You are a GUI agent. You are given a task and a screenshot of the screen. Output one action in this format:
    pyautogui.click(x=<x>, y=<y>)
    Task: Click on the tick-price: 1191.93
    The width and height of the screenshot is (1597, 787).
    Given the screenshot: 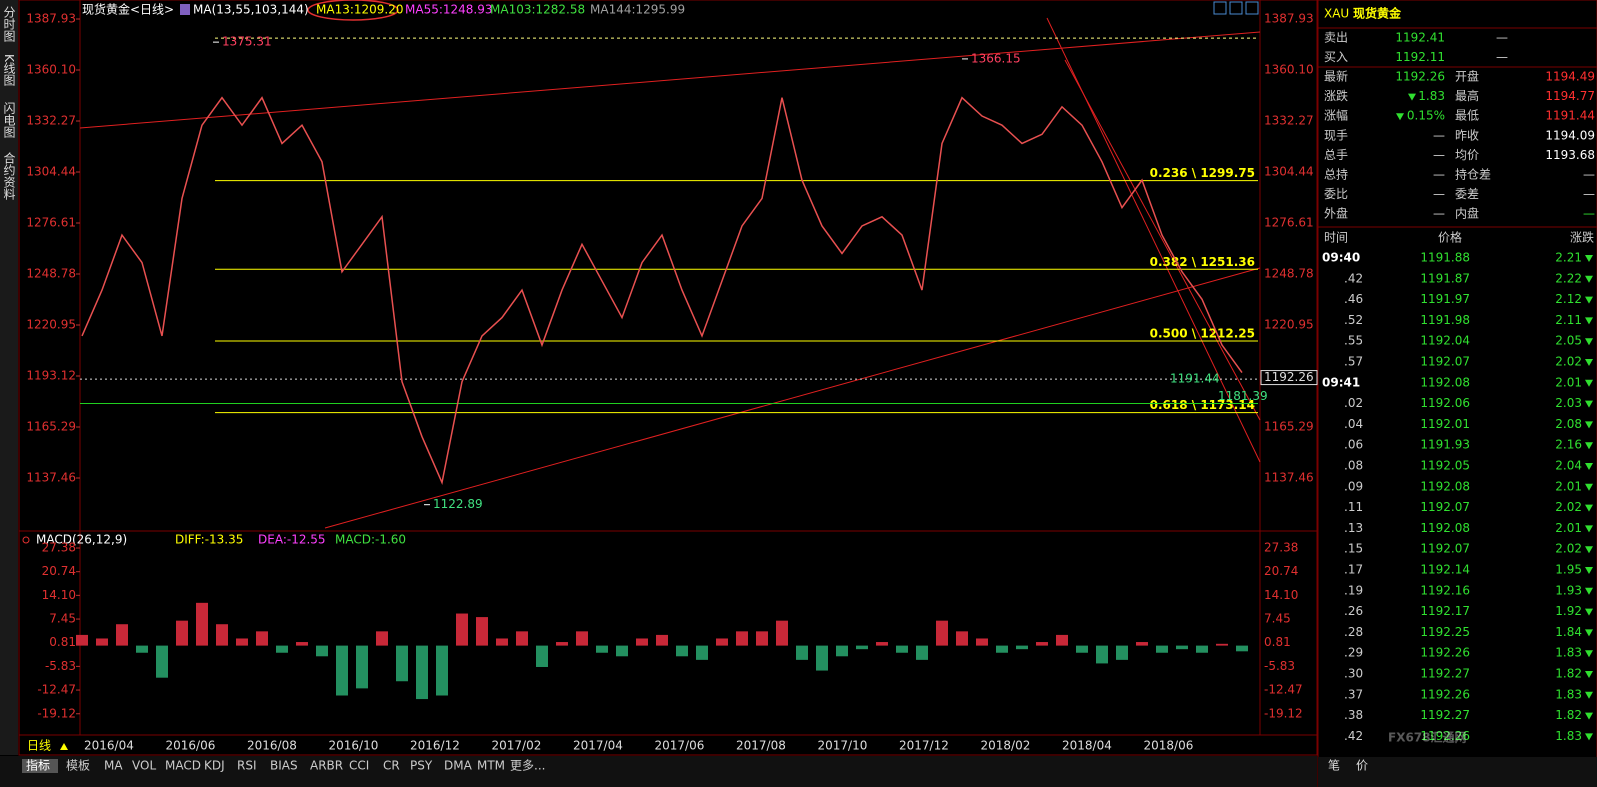 What is the action you would take?
    pyautogui.click(x=1445, y=445)
    